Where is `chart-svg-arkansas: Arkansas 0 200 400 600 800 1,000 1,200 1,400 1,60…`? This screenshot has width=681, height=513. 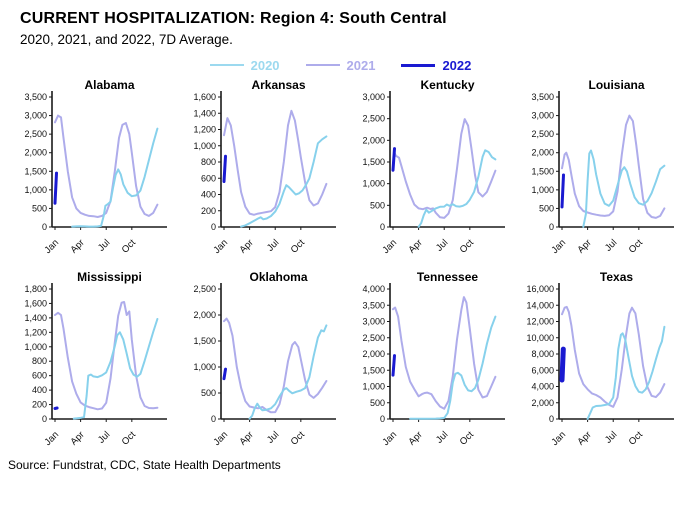 chart-svg-arkansas: Arkansas 0 200 400 600 800 1,000 1,200 1,400 1,60… is located at coordinates (264, 167).